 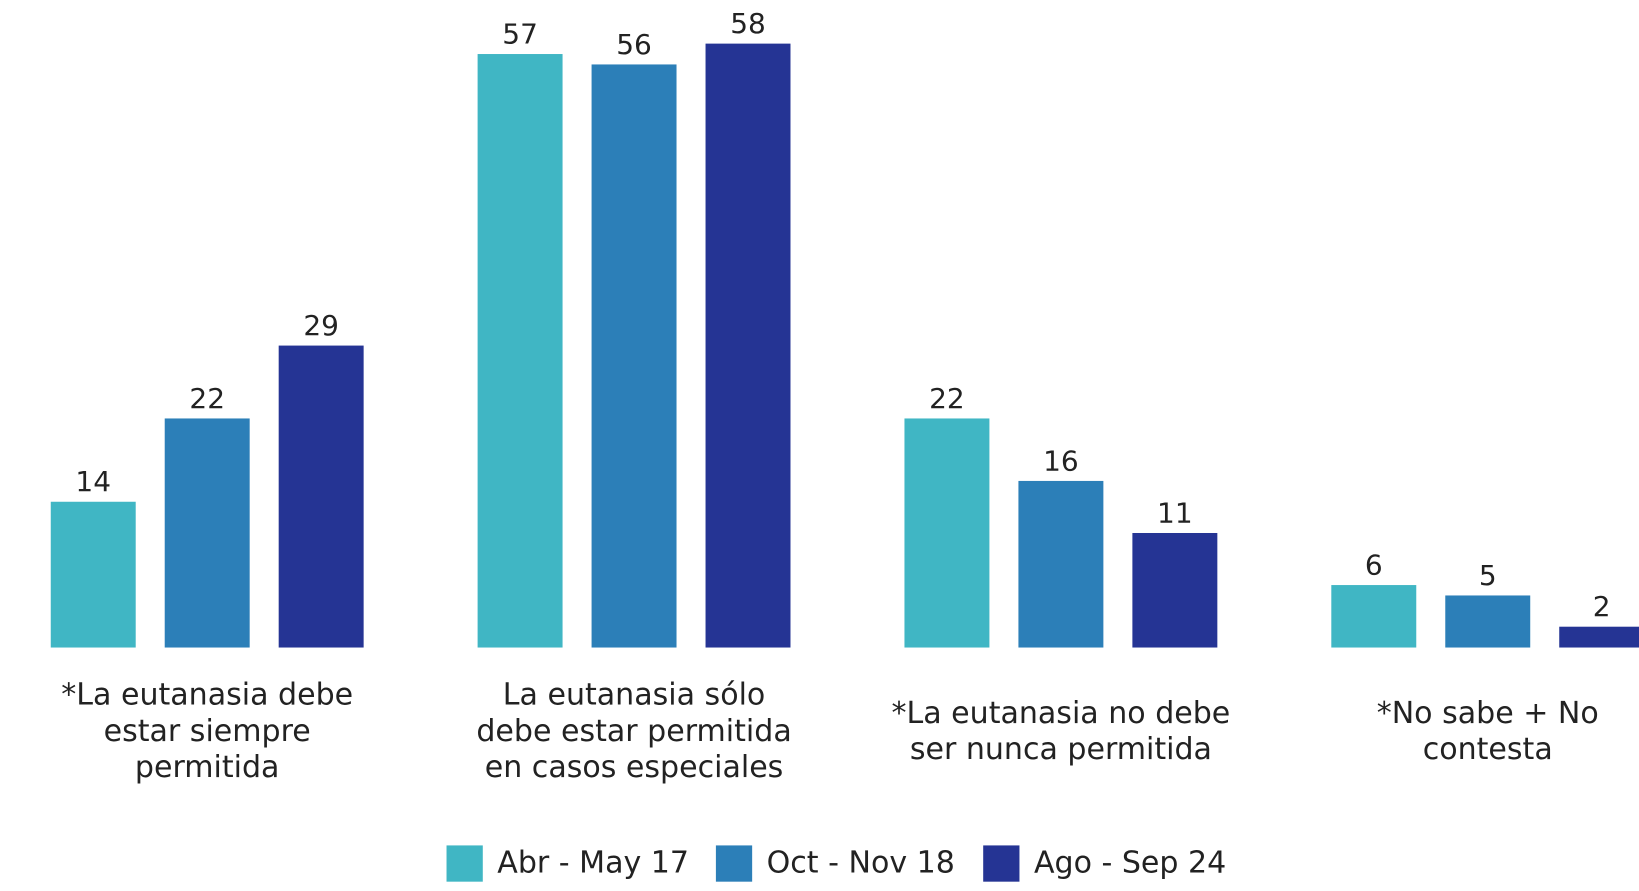 What do you see at coordinates (1175, 512) in the screenshot?
I see `data-label: 11` at bounding box center [1175, 512].